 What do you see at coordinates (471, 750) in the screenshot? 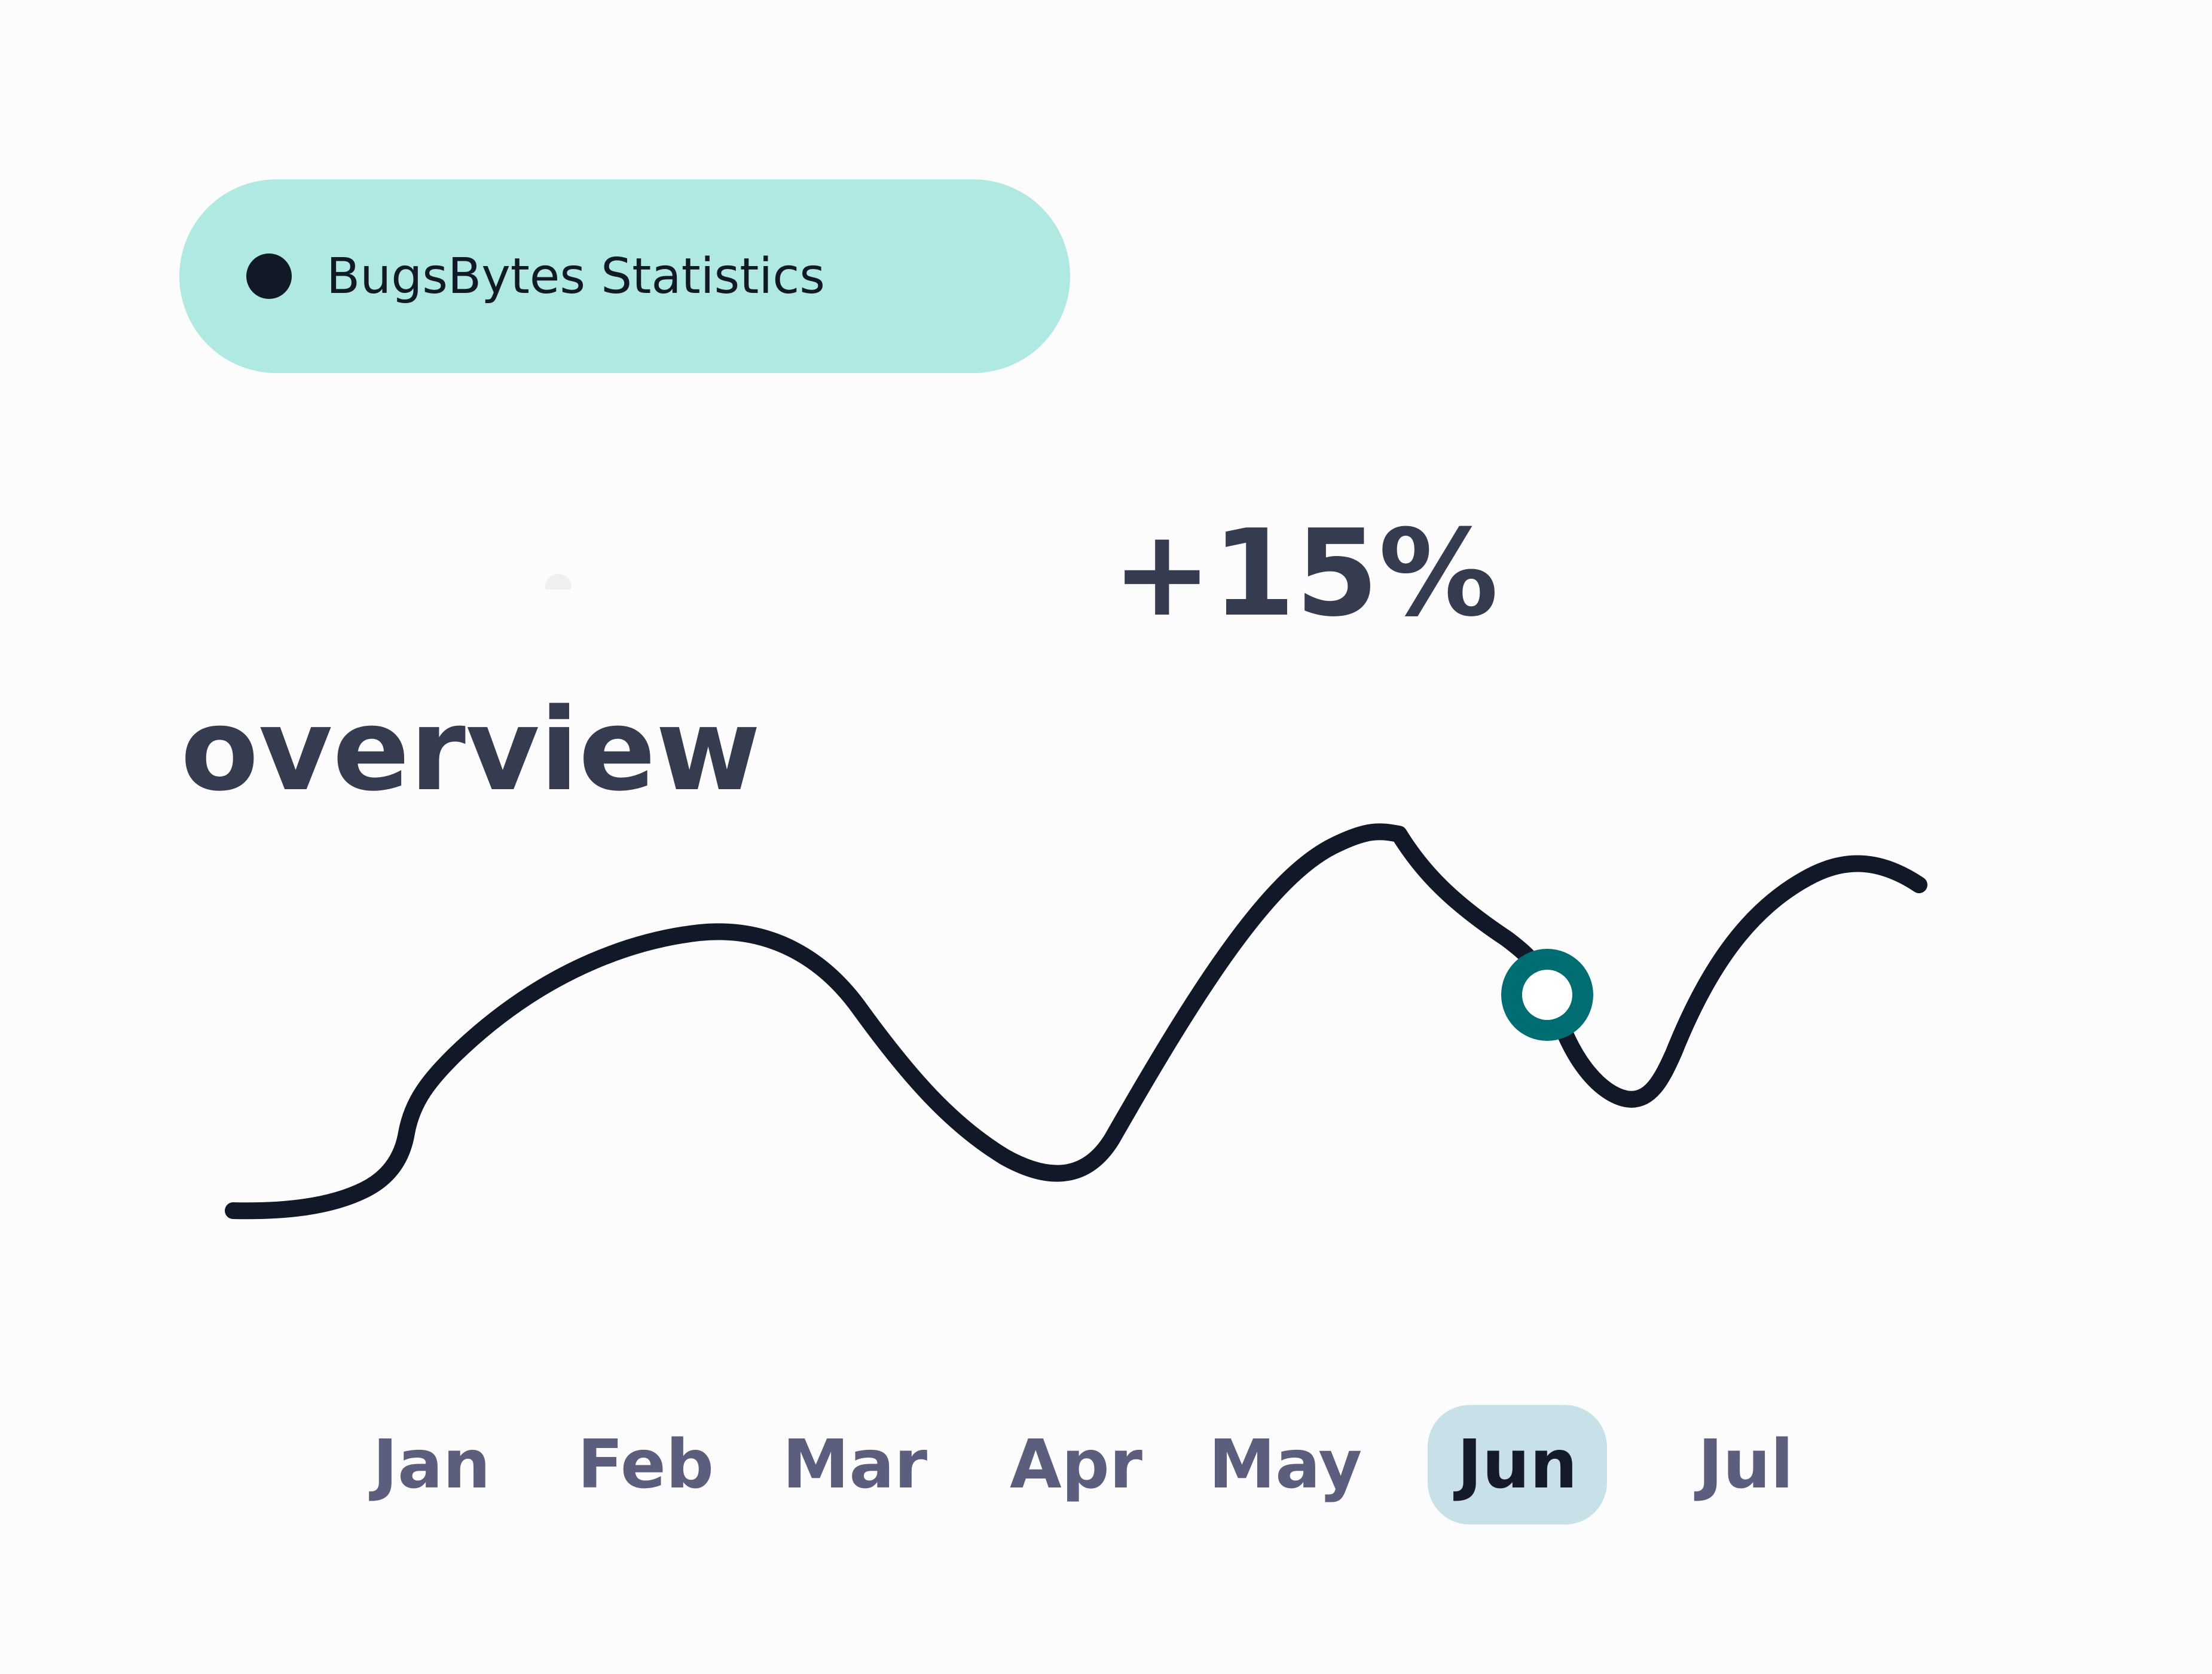
I see `overview-title: overview` at bounding box center [471, 750].